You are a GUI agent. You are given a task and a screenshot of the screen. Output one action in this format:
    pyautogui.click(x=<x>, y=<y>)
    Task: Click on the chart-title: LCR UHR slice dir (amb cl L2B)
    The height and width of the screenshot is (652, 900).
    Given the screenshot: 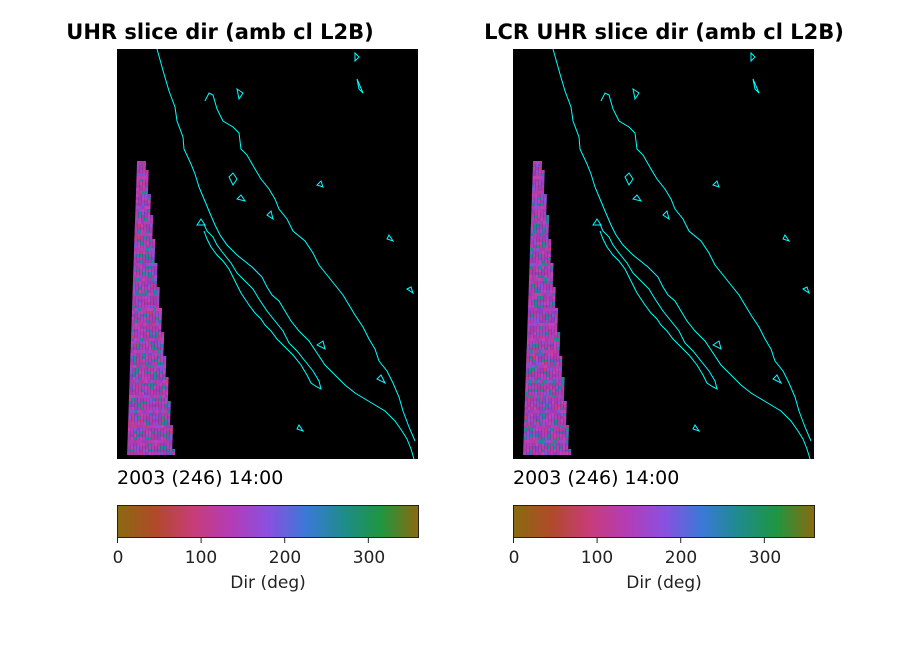 What is the action you would take?
    pyautogui.click(x=664, y=32)
    